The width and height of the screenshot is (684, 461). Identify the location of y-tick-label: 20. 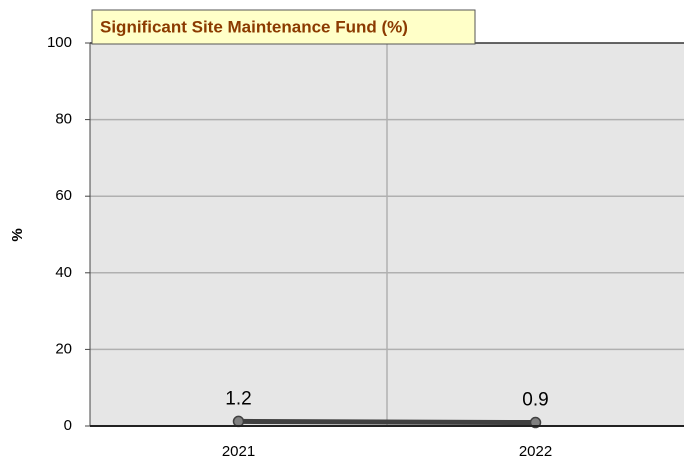
(63, 348).